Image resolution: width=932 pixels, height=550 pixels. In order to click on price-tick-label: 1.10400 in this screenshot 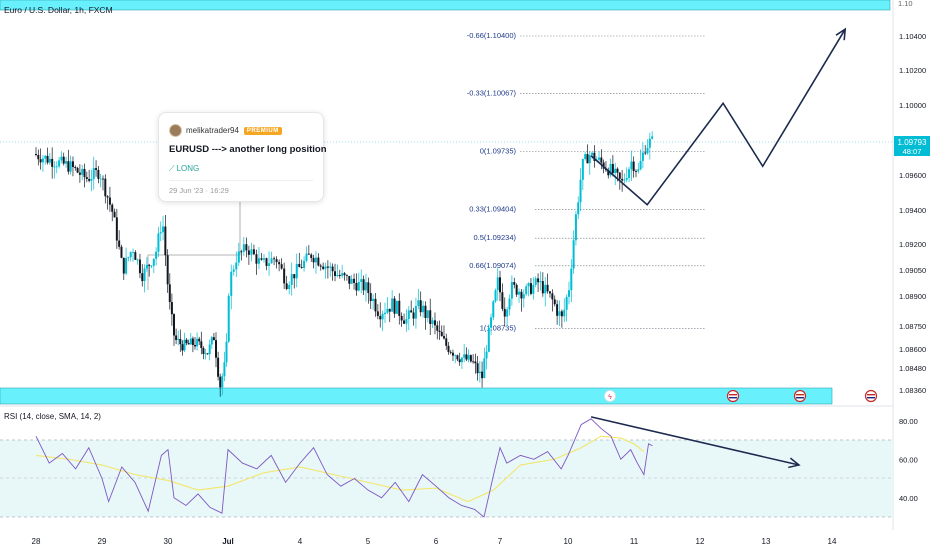, I will do `click(912, 36)`.